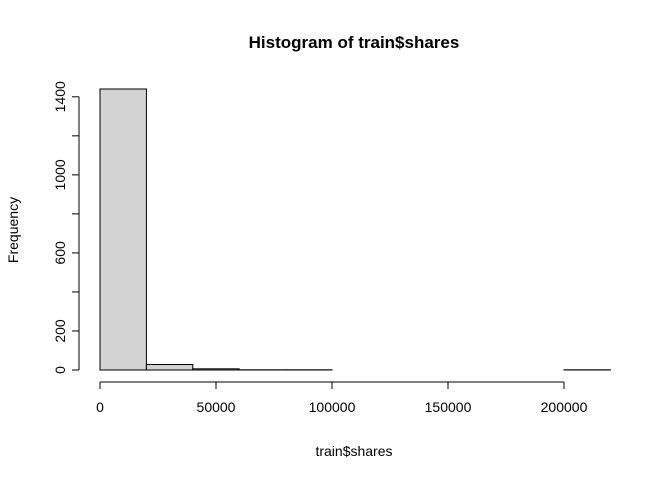  I want to click on y-axis: 0 200 600 1000 1400, so click(66, 227).